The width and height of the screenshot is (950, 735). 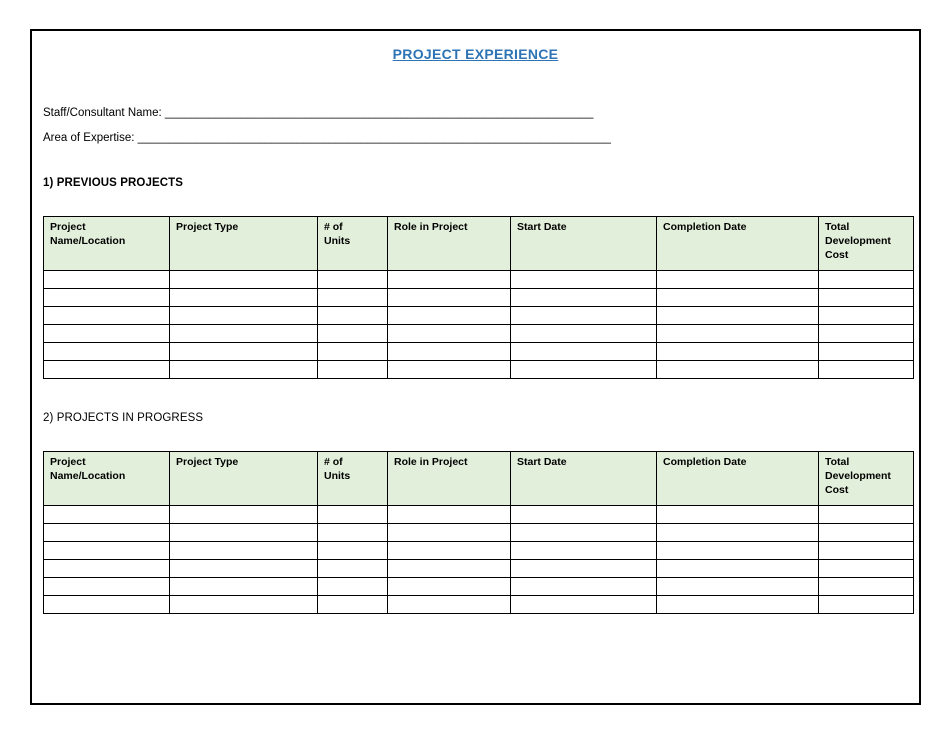 What do you see at coordinates (583, 478) in the screenshot?
I see `col-header-start-date: Start Date` at bounding box center [583, 478].